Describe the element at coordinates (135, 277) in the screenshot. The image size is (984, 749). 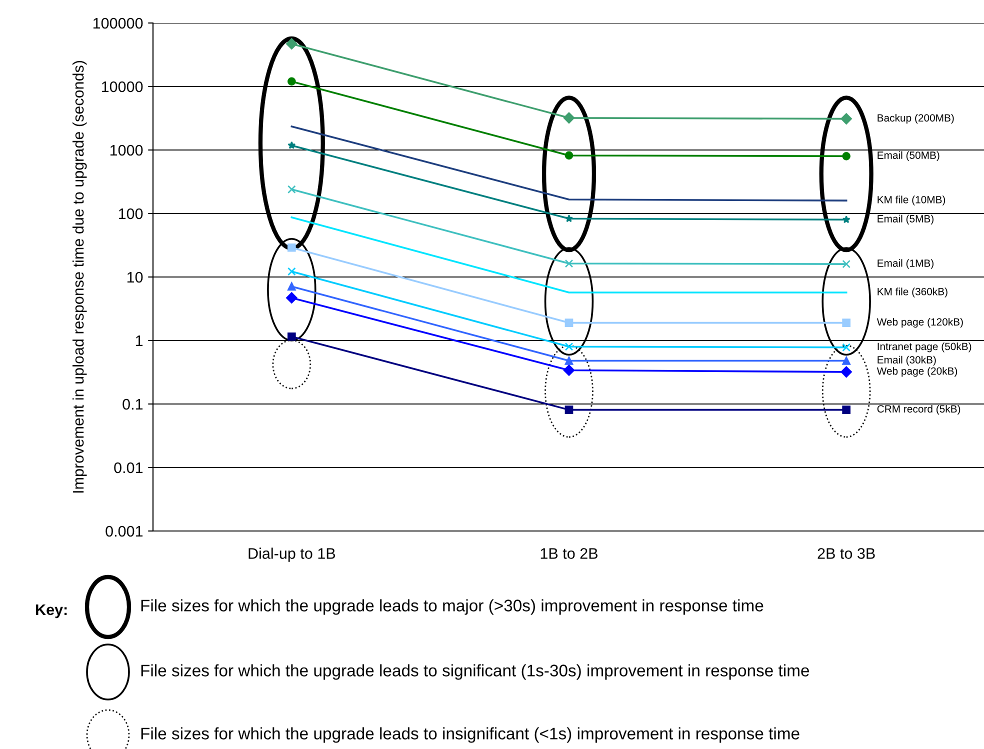
I see `y-tick-label: 10` at that location.